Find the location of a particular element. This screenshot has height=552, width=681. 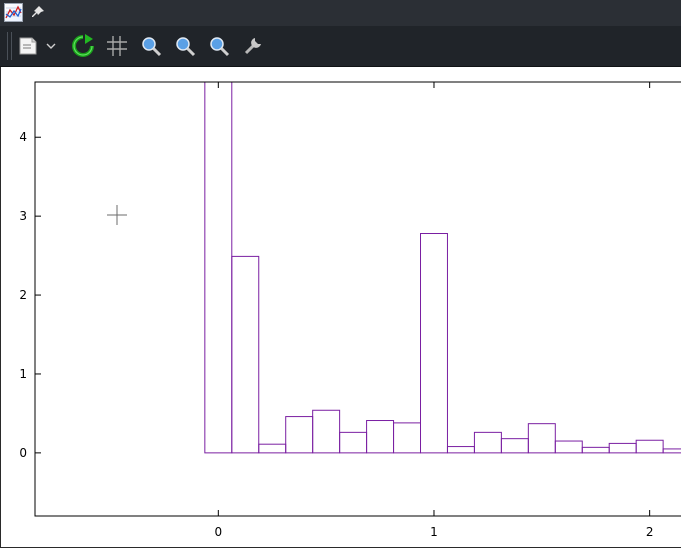

y-tick-label: 0 is located at coordinates (23, 453).